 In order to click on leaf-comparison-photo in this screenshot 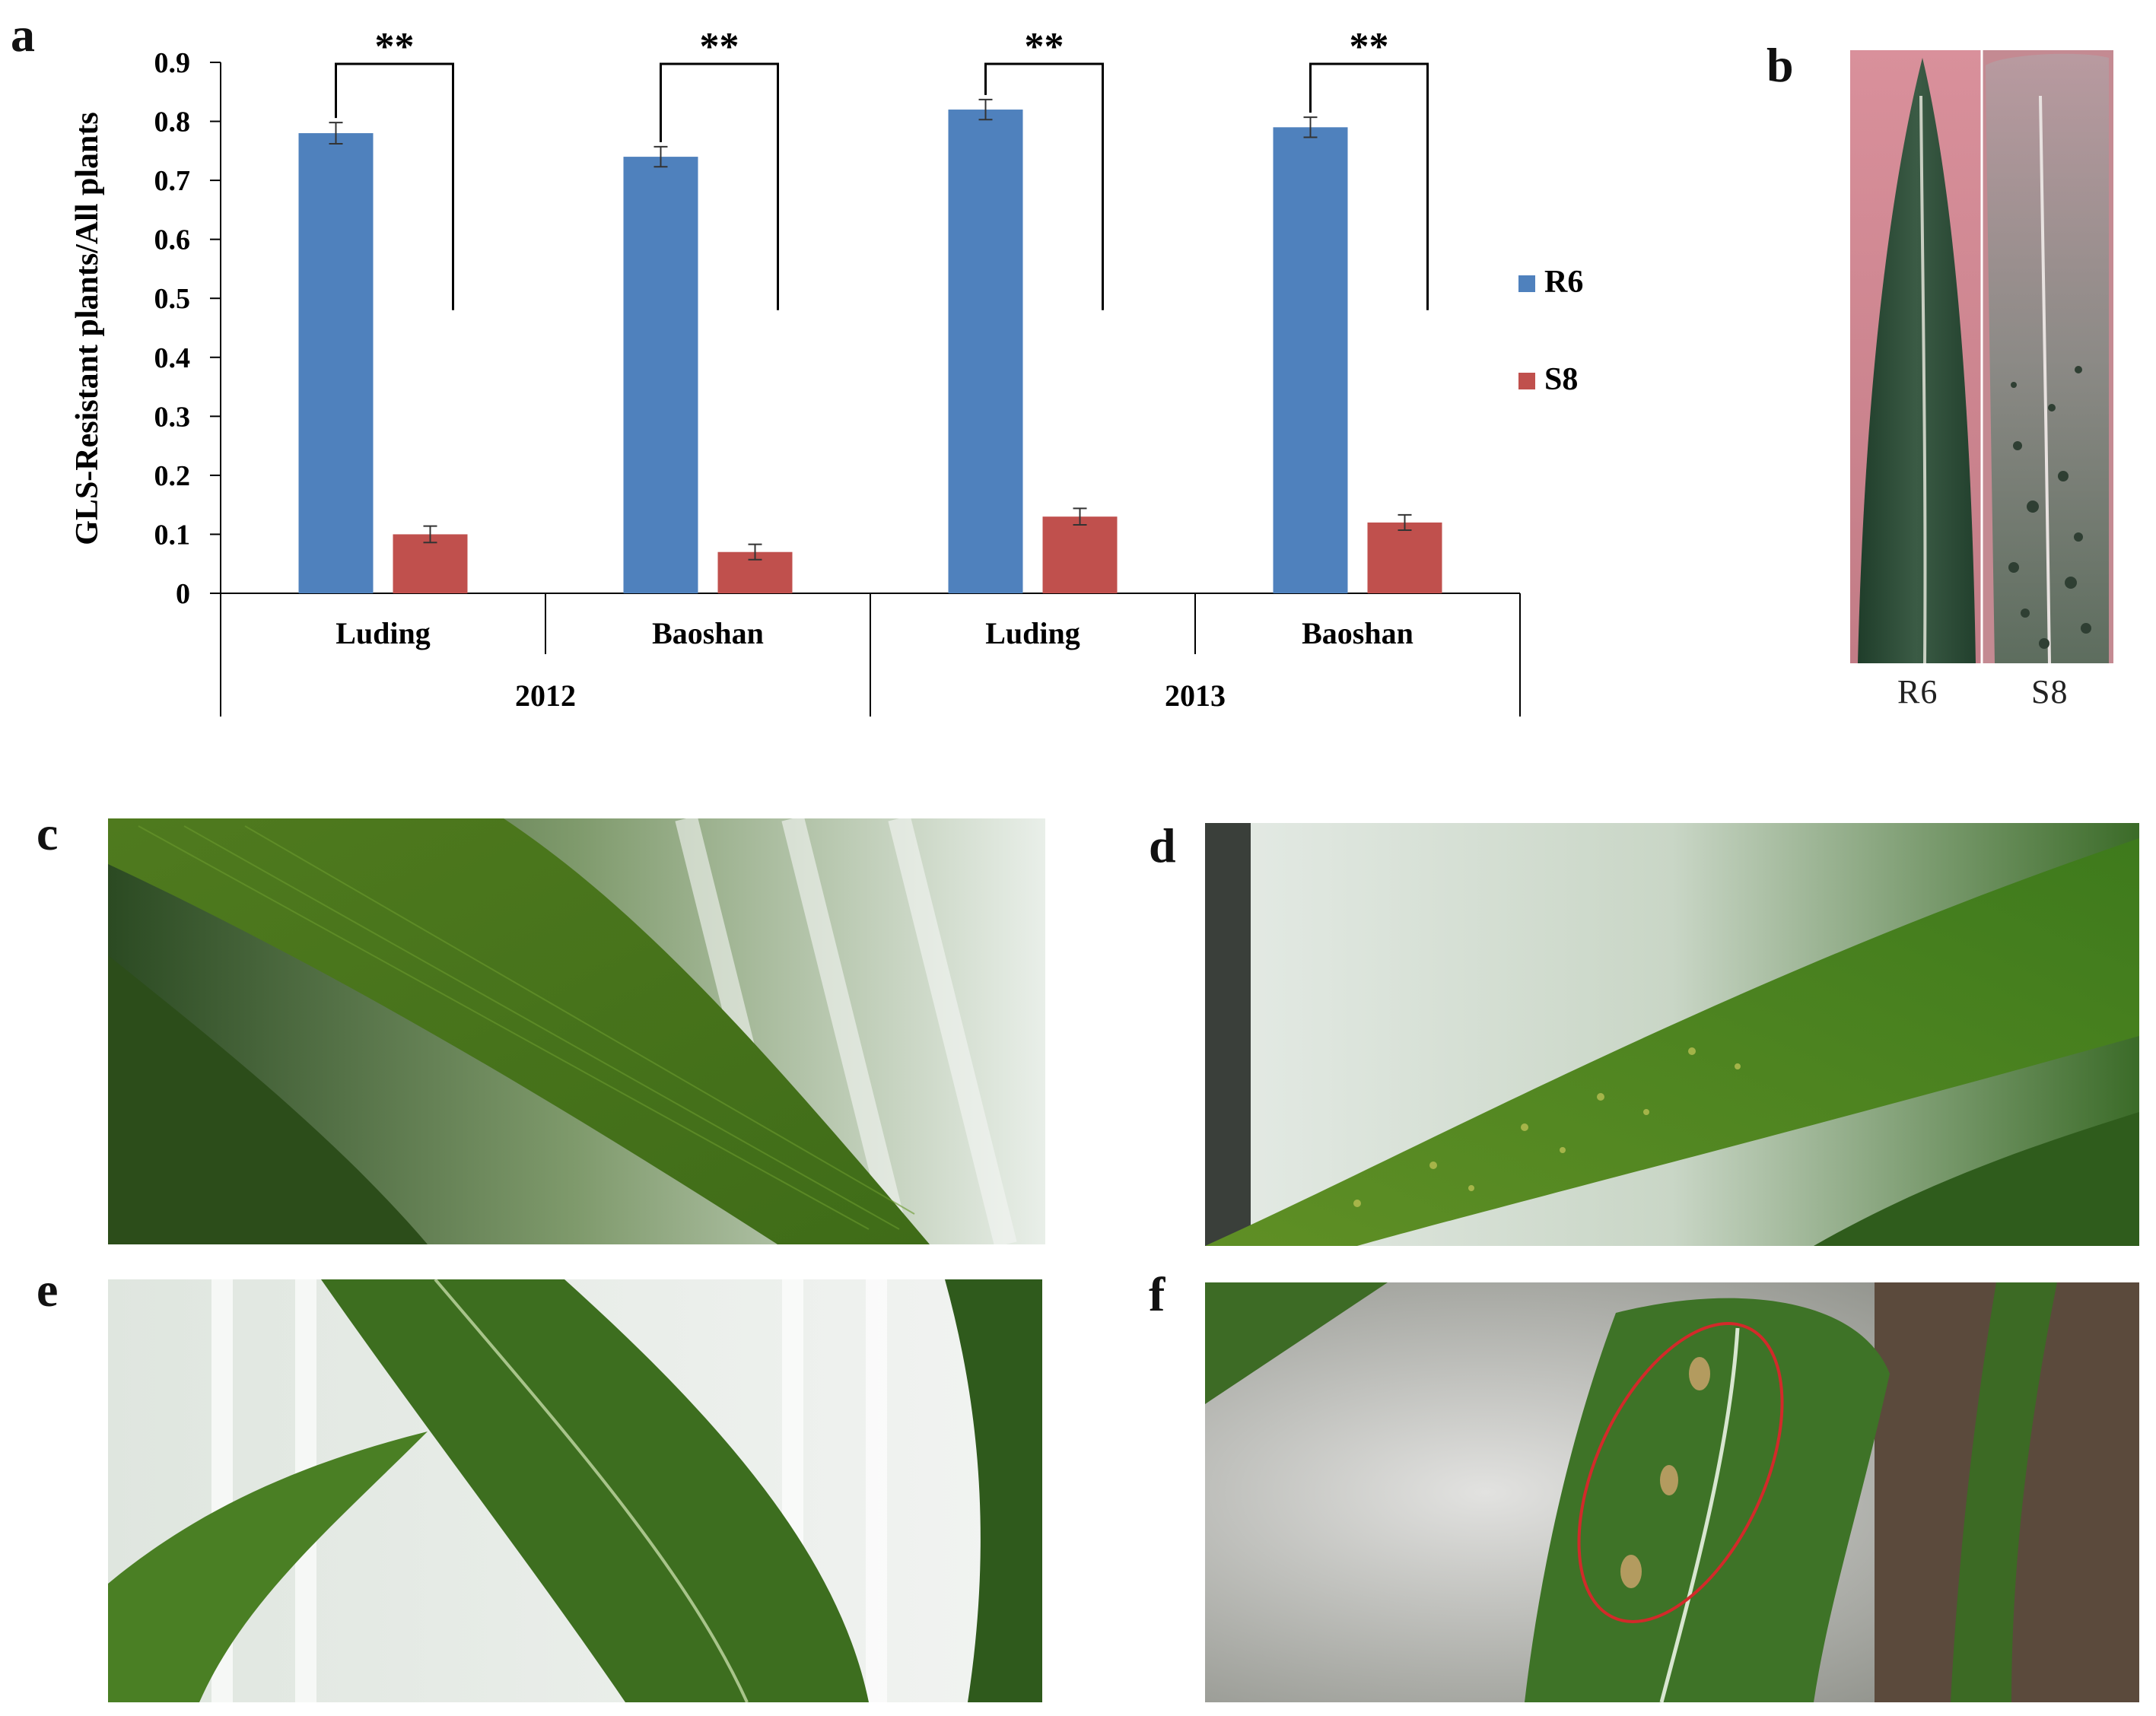, I will do `click(1982, 356)`.